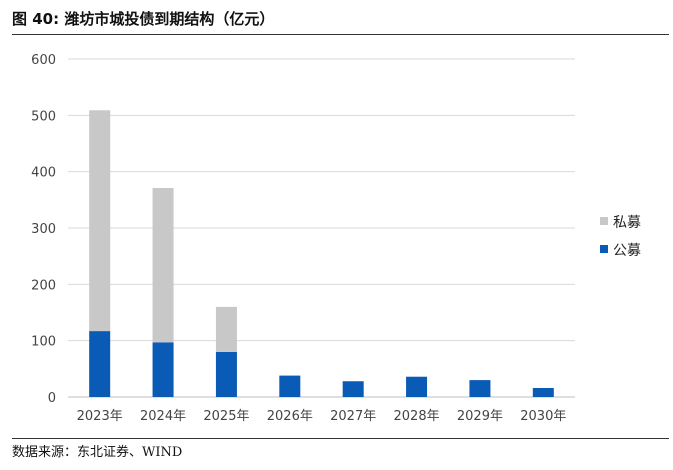  Describe the element at coordinates (36, 19) in the screenshot. I see `figure-label: 图 40:` at that location.